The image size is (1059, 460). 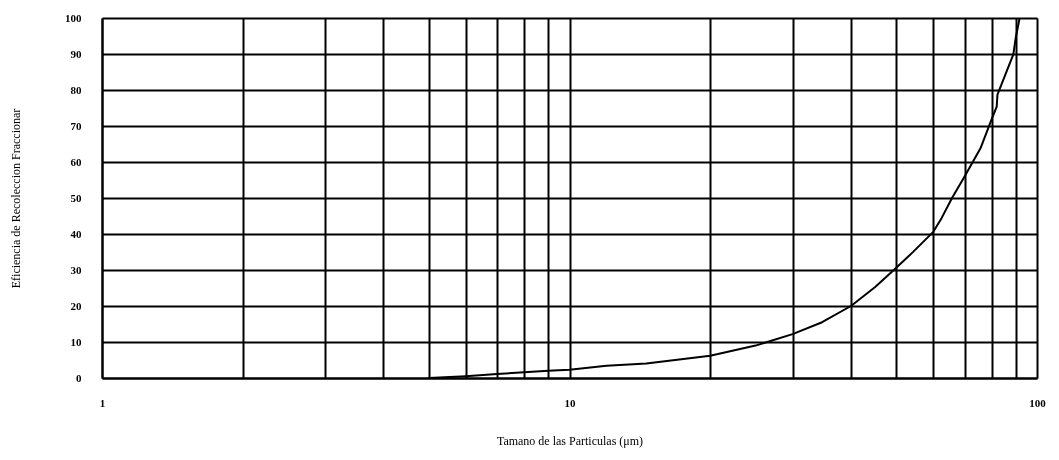 What do you see at coordinates (76, 305) in the screenshot?
I see `y-tick-label: 20` at bounding box center [76, 305].